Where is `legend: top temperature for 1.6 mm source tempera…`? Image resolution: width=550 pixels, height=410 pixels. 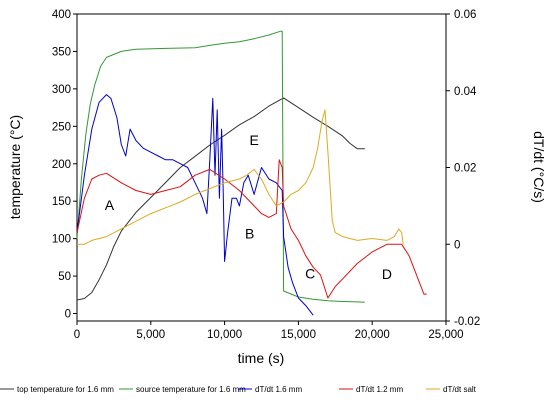 legend: top temperature for 1.6 mm source tempera… is located at coordinates (238, 389).